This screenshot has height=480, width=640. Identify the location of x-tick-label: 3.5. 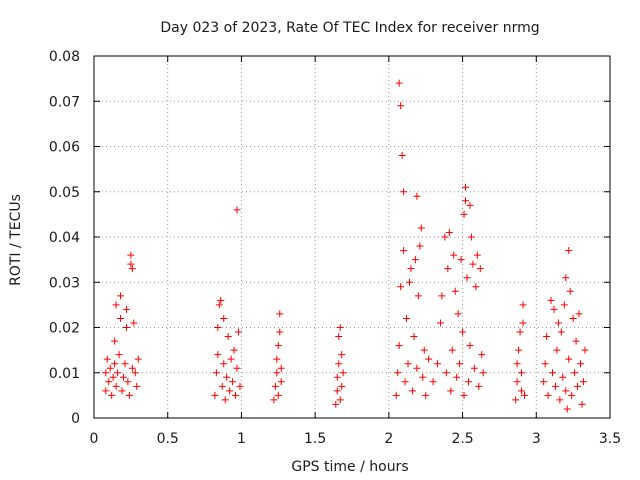
(610, 439).